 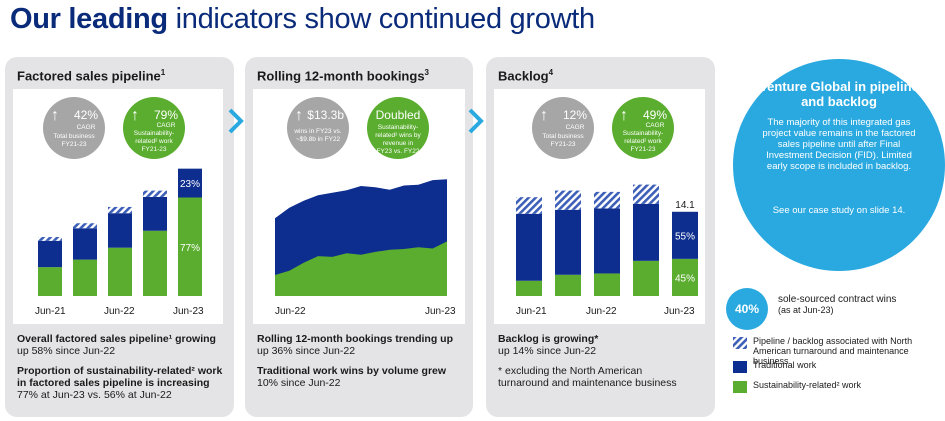 What do you see at coordinates (839, 366) in the screenshot?
I see `legend-item-traditional: Traditional work` at bounding box center [839, 366].